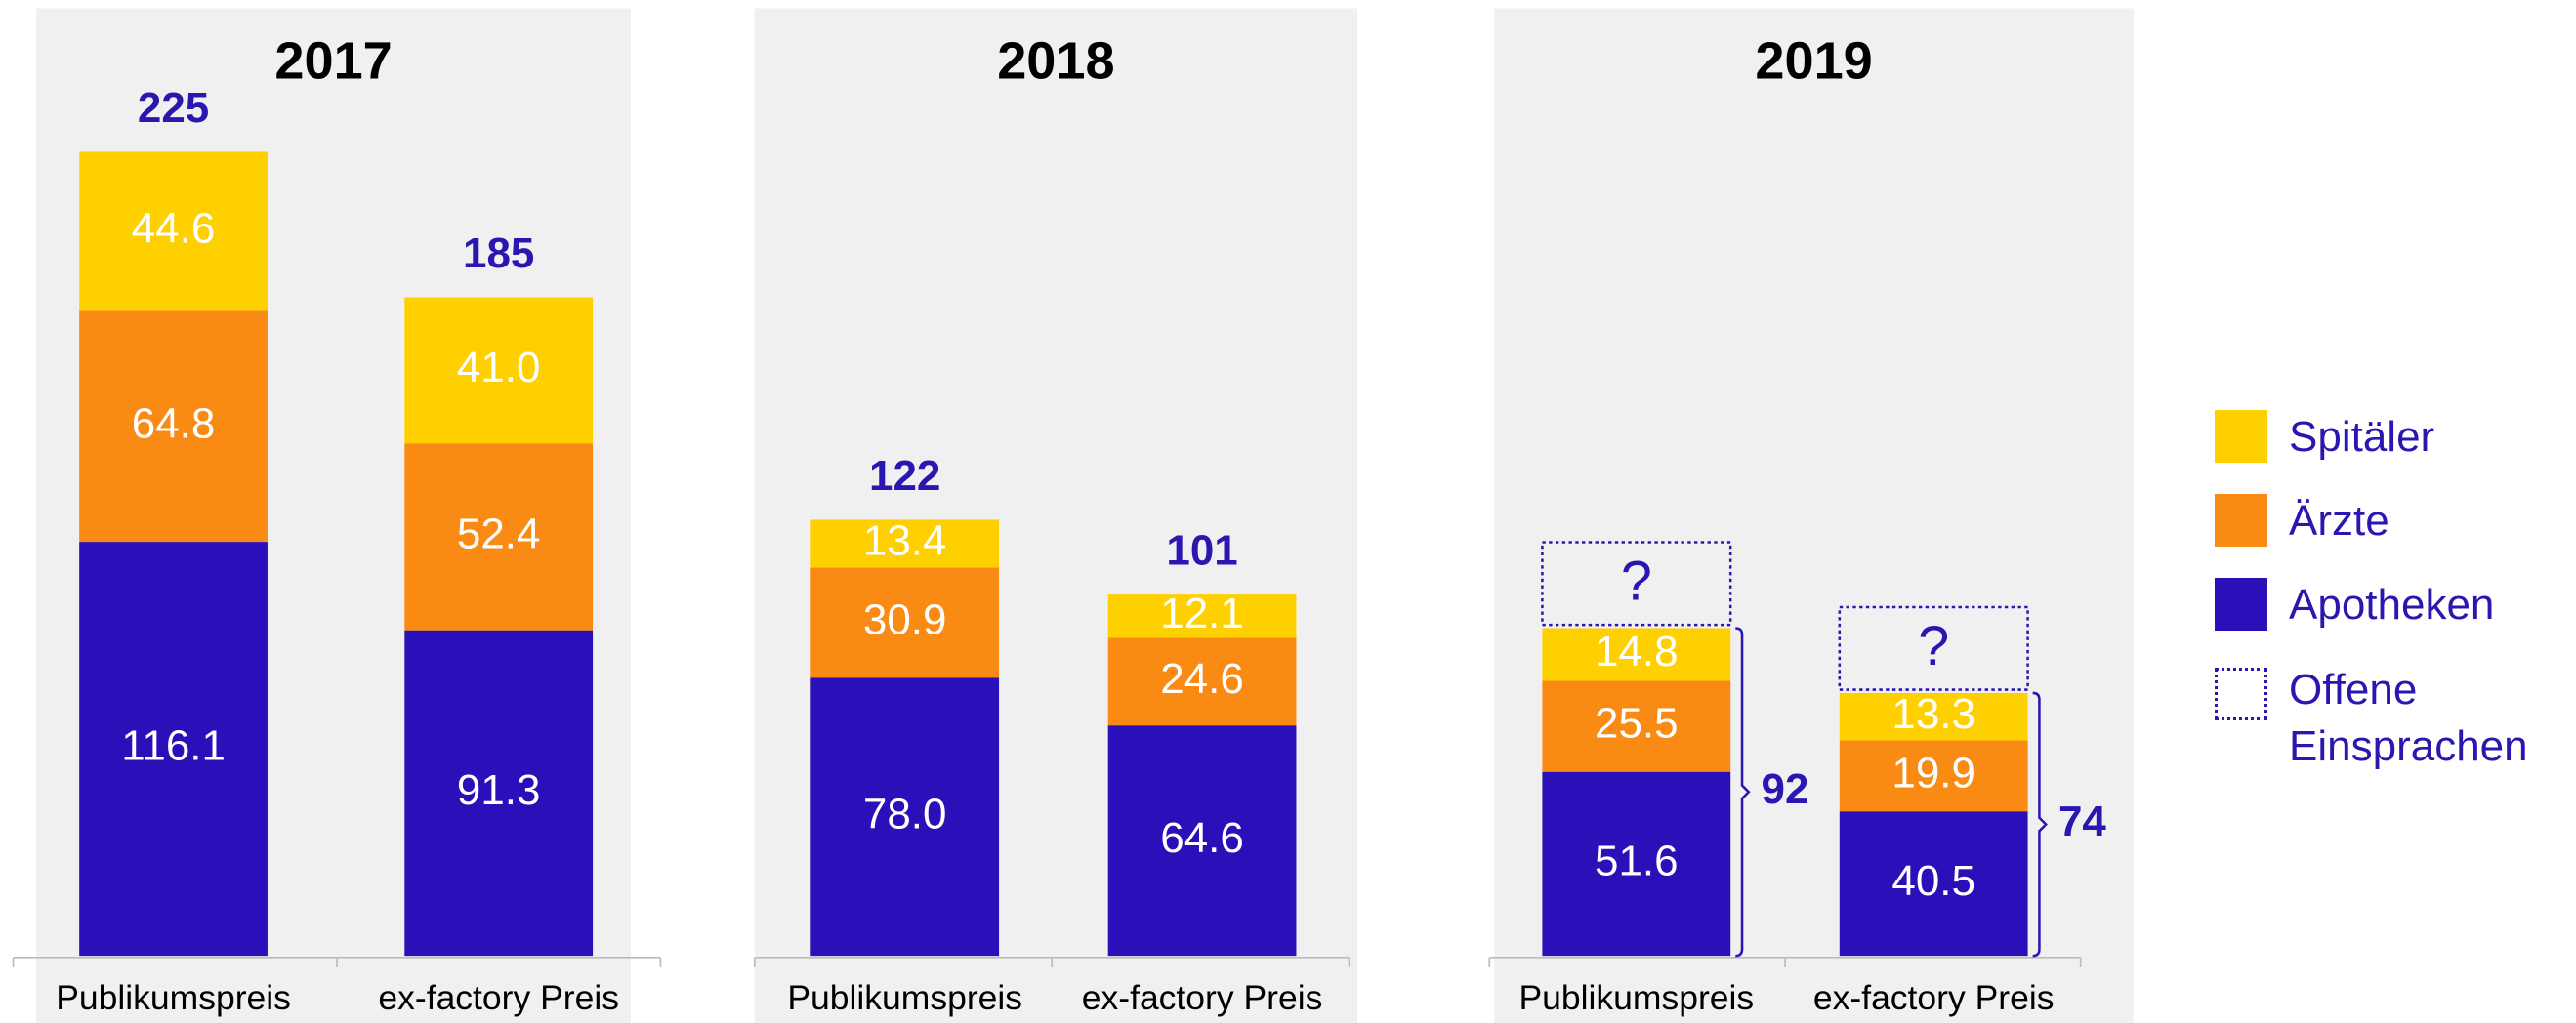  I want to click on total-label: 225, so click(174, 108).